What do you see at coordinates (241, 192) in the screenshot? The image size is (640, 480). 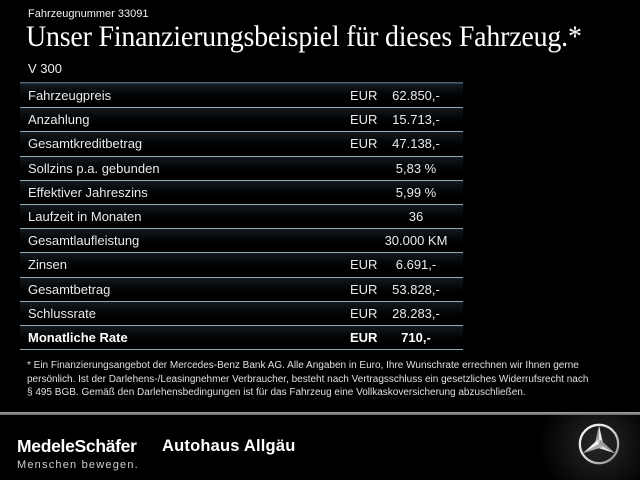 I see `table-row: Effektiver Jahreszins 5,99 %` at bounding box center [241, 192].